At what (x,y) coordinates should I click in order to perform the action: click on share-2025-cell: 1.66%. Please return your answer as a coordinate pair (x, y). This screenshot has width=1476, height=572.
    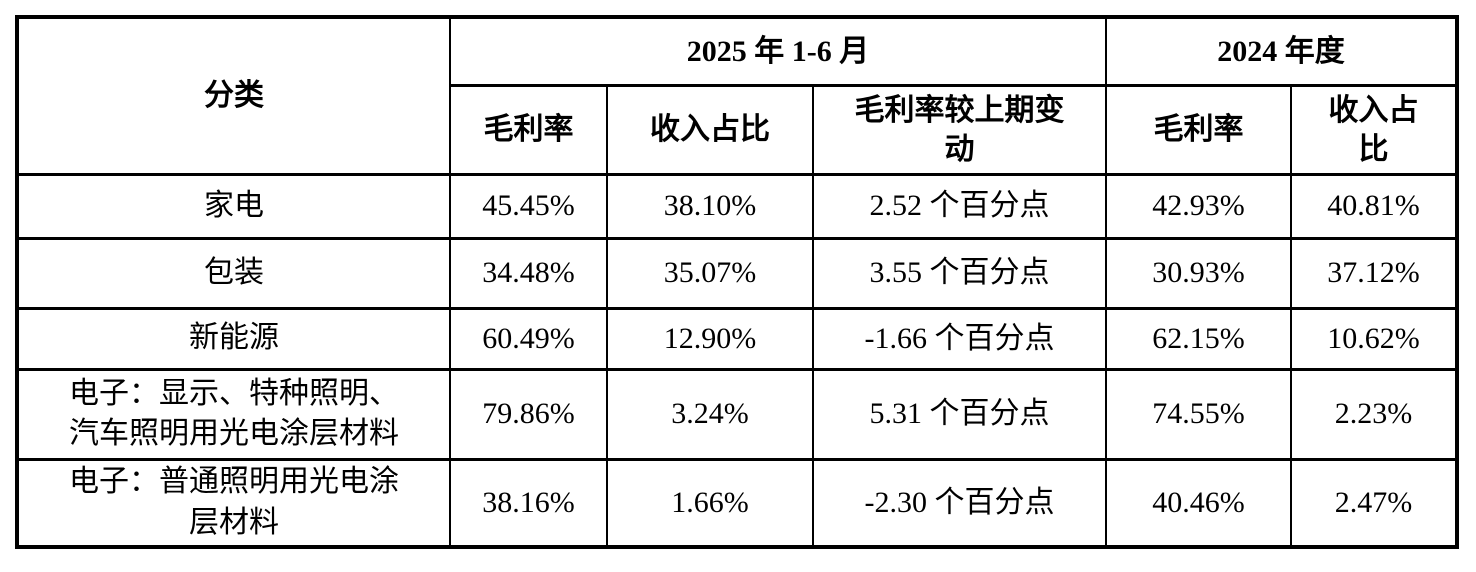
    Looking at the image, I should click on (710, 503).